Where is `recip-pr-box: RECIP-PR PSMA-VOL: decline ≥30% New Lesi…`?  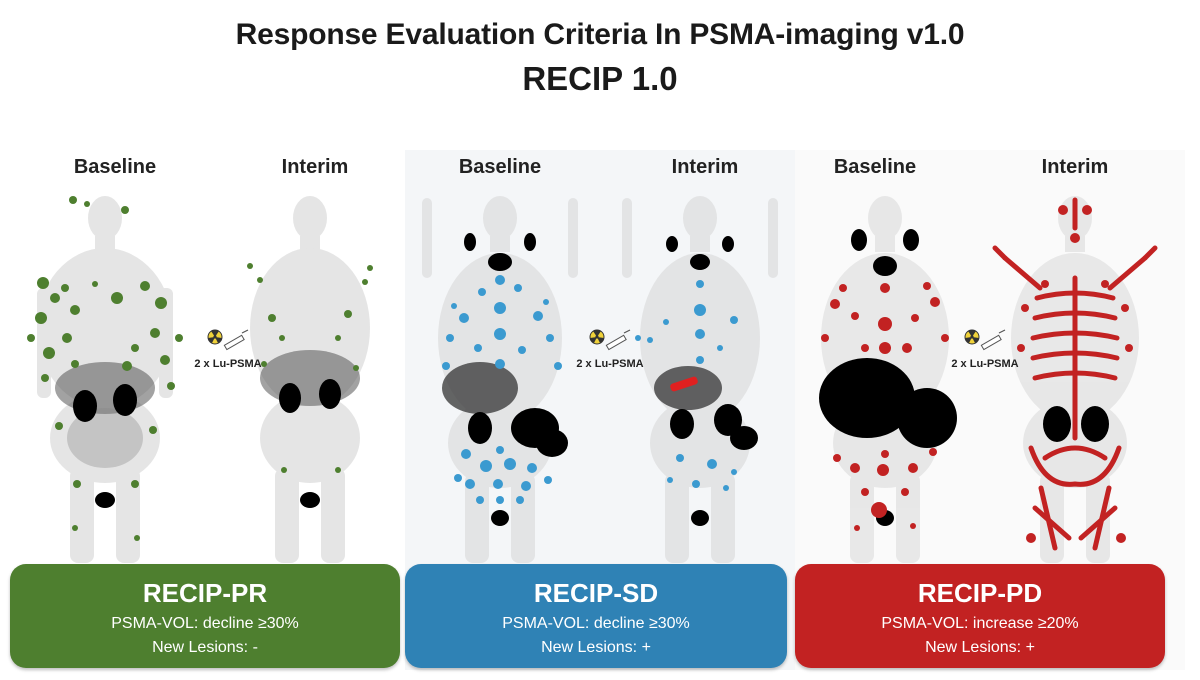
recip-pr-box: RECIP-PR PSMA-VOL: decline ≥30% New Lesi… is located at coordinates (205, 616).